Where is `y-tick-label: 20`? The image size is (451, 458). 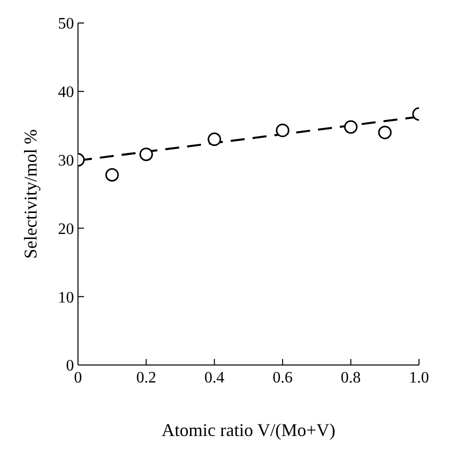 y-tick-label: 20 is located at coordinates (66, 229).